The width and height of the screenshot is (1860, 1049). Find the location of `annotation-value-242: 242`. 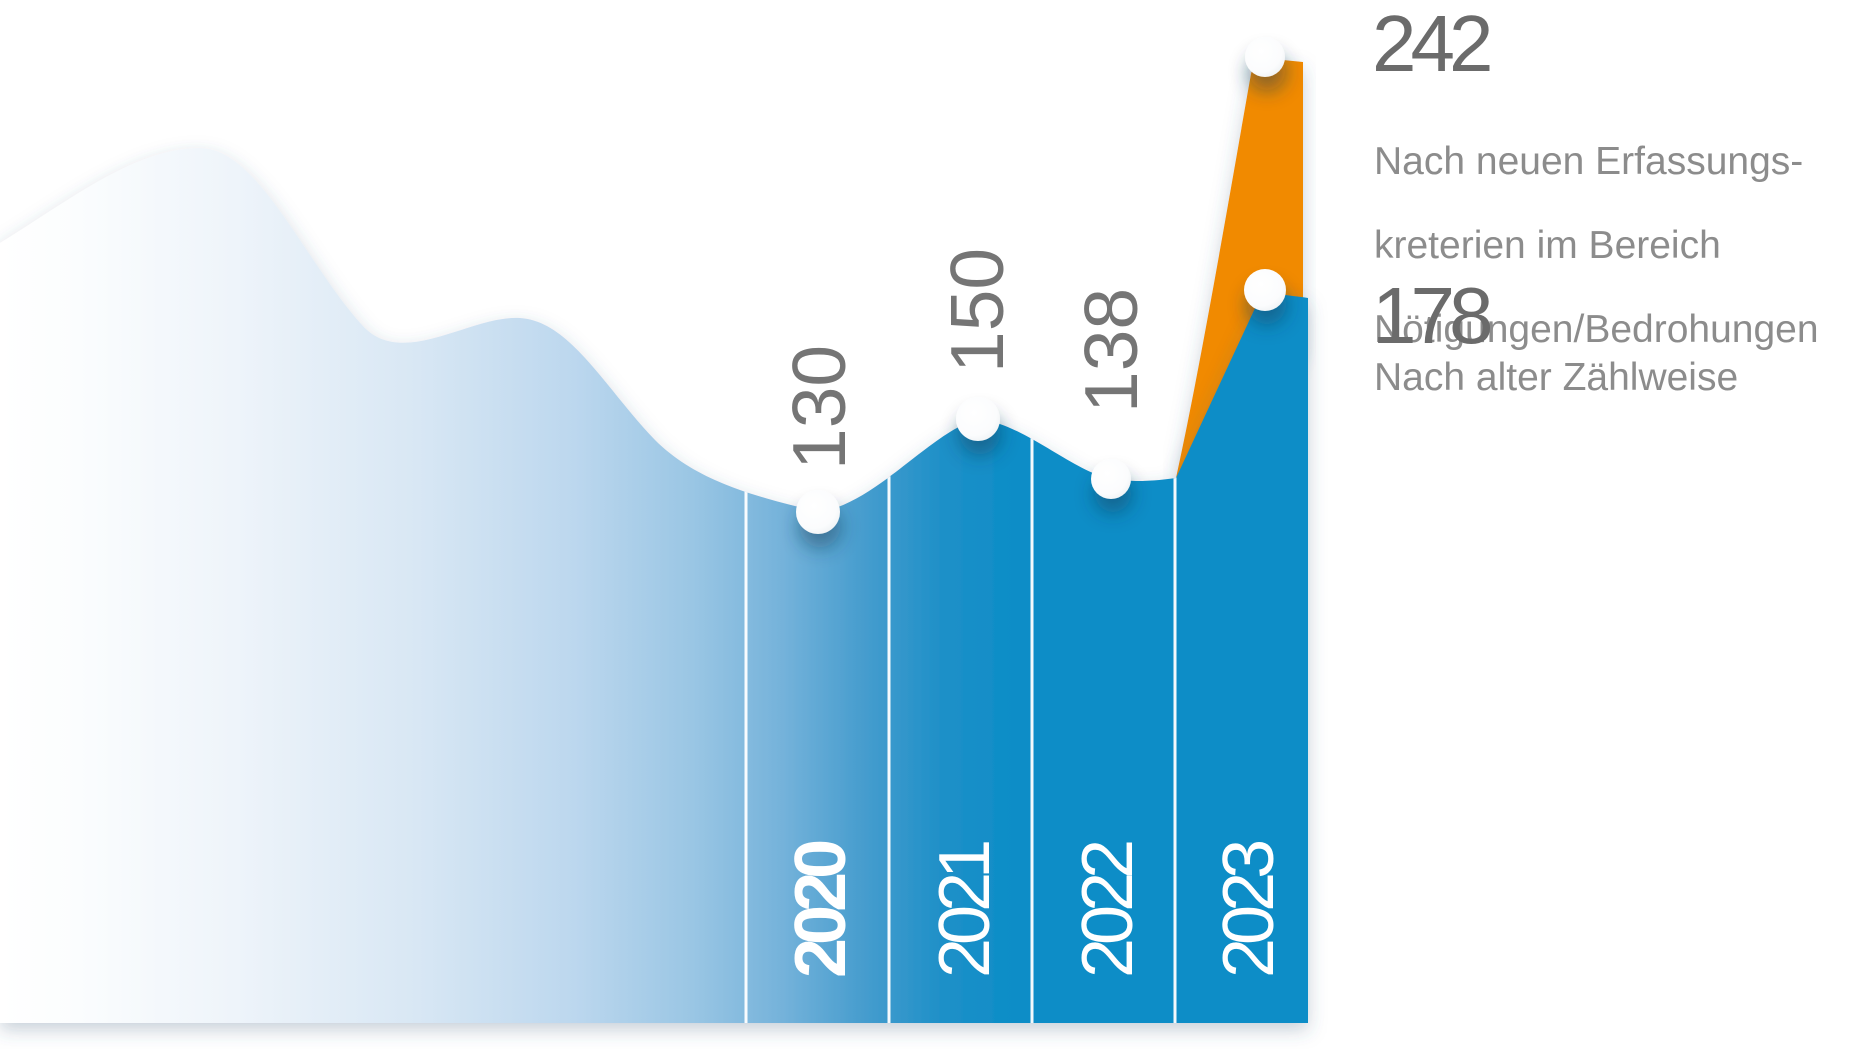

annotation-value-242: 242 is located at coordinates (1433, 44).